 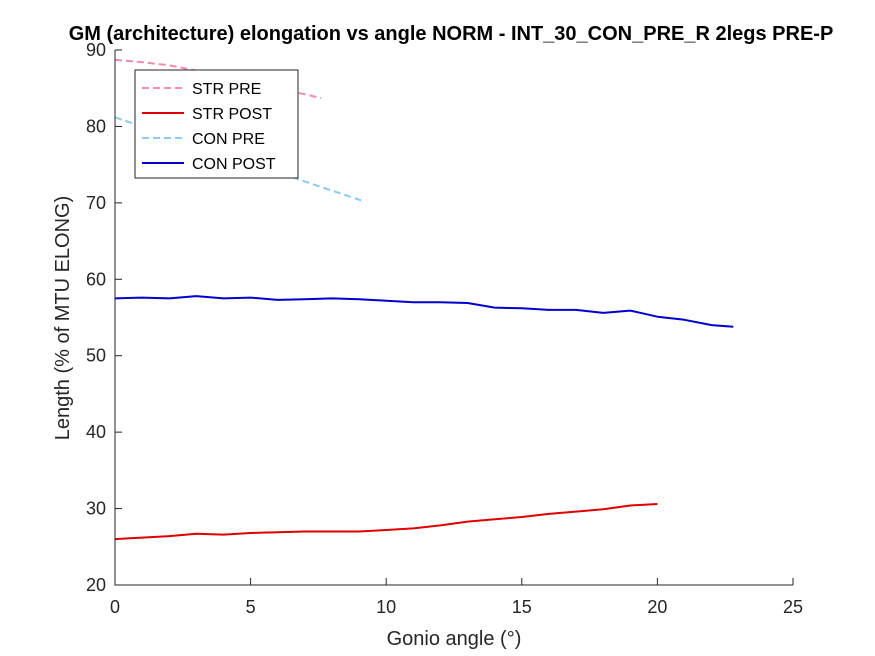 I want to click on legend-label-3: CON POST, so click(x=234, y=164).